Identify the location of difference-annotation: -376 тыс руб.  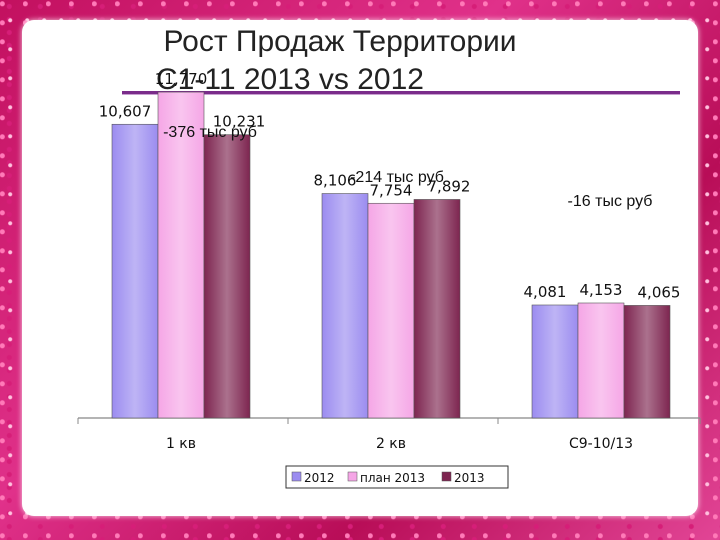
(210, 132).